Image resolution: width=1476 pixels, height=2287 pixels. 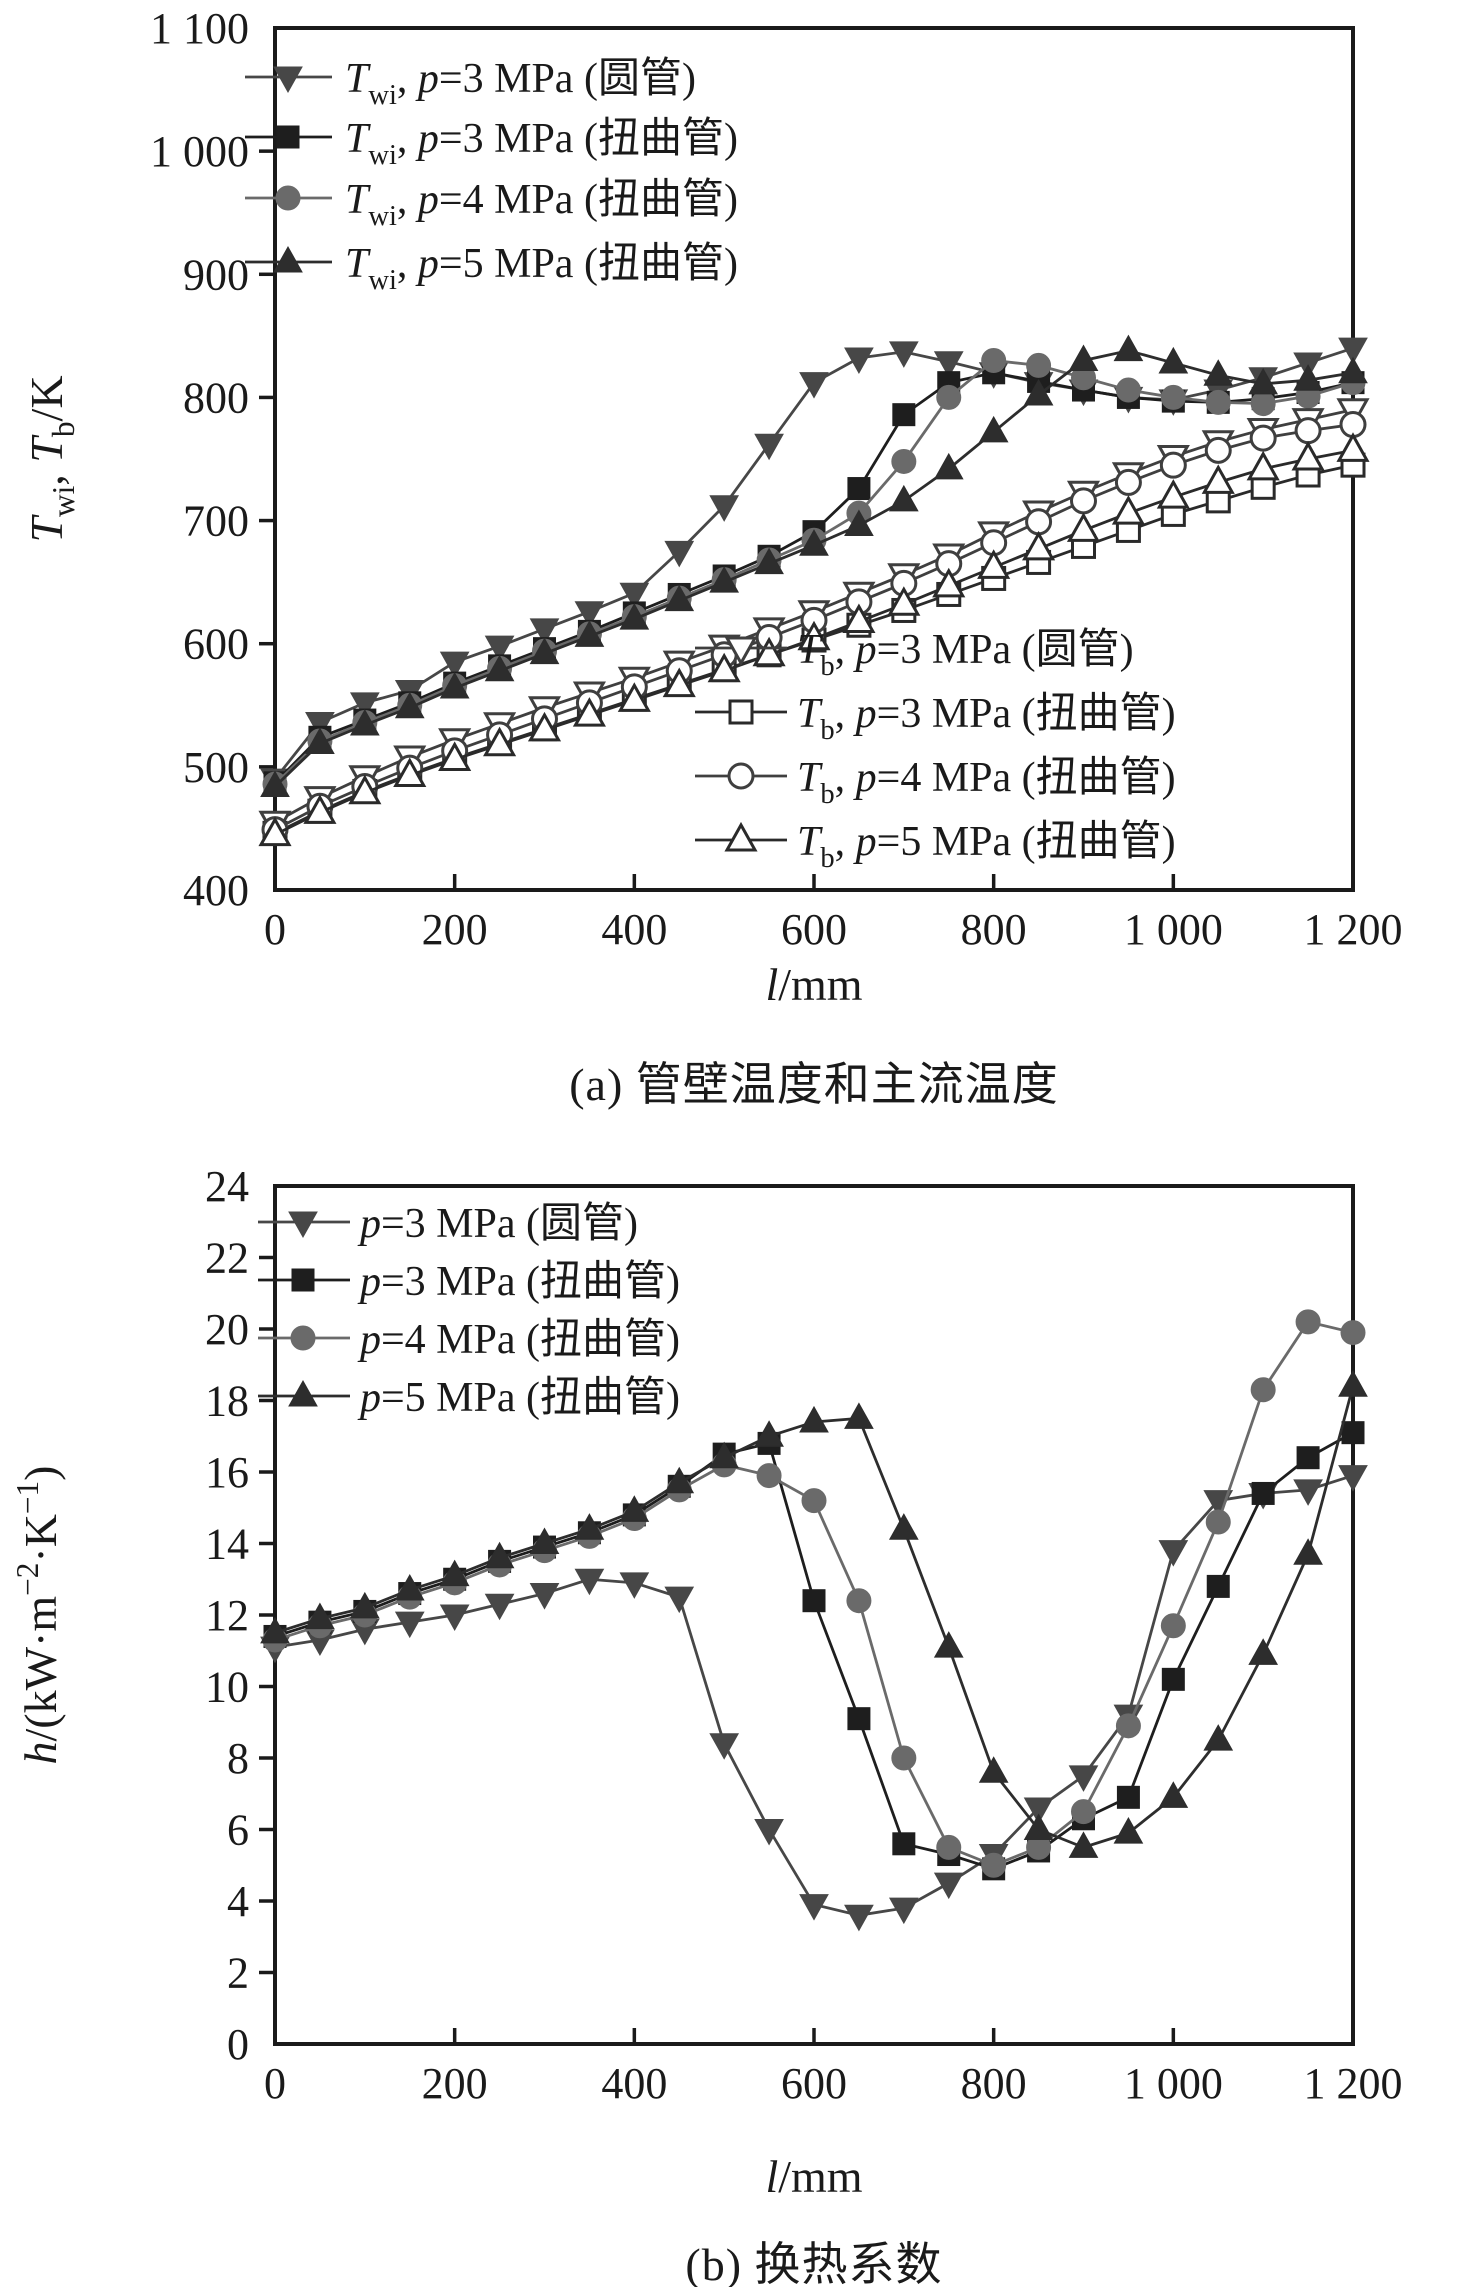 I want to click on legend-item: Tb, p=5 MPa (扭曲管), so click(x=935, y=846).